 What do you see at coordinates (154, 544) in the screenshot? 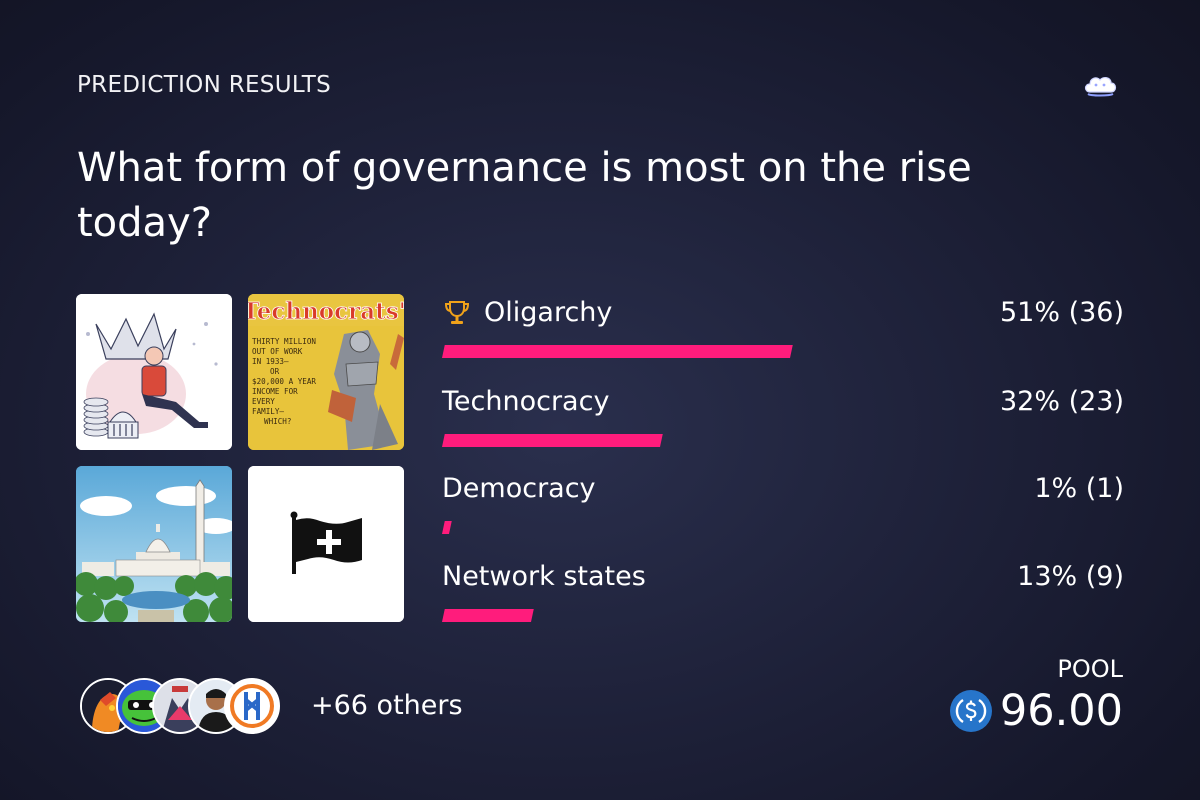
I see `washington-capitol-illustration` at bounding box center [154, 544].